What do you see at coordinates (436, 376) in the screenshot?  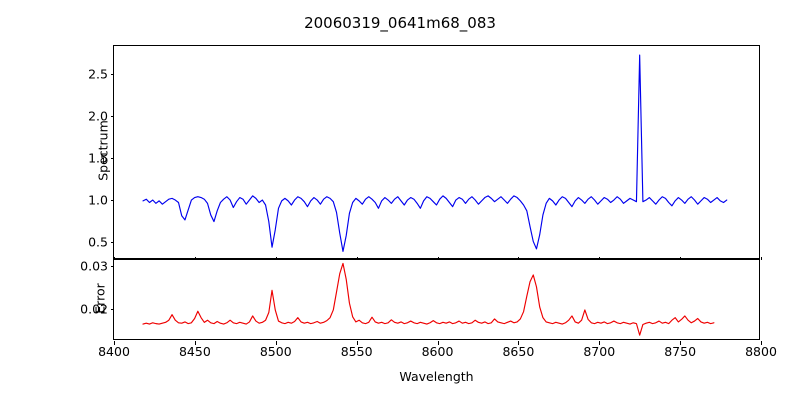 I see `x-axis-label: Wavelength` at bounding box center [436, 376].